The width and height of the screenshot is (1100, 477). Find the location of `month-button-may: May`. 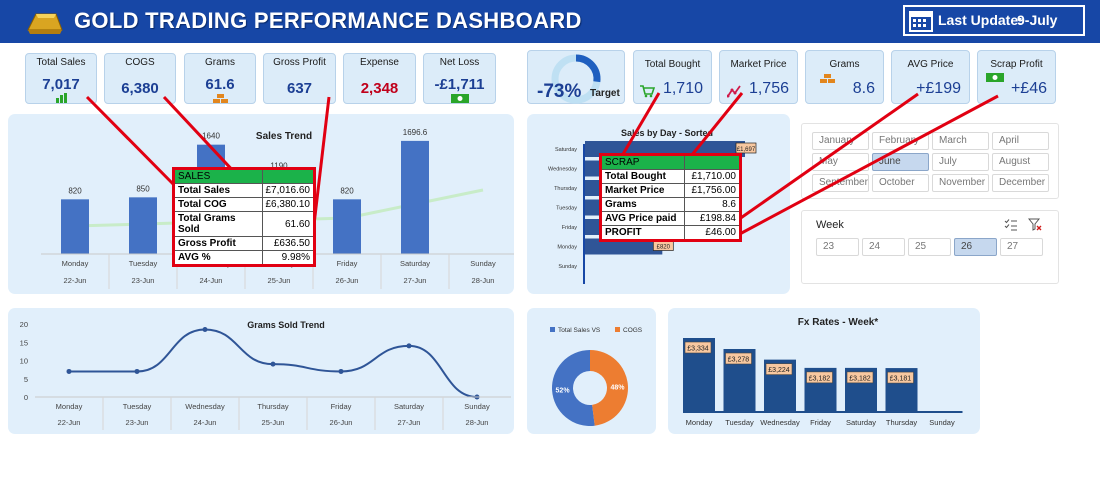

month-button-may: May is located at coordinates (840, 162).